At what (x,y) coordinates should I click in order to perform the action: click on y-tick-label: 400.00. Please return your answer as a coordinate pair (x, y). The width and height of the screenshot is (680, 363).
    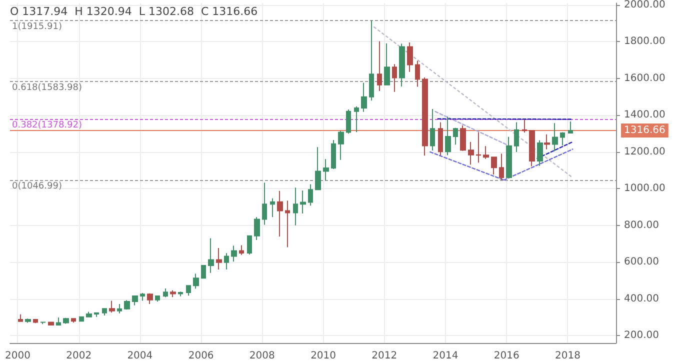
    Looking at the image, I should click on (641, 298).